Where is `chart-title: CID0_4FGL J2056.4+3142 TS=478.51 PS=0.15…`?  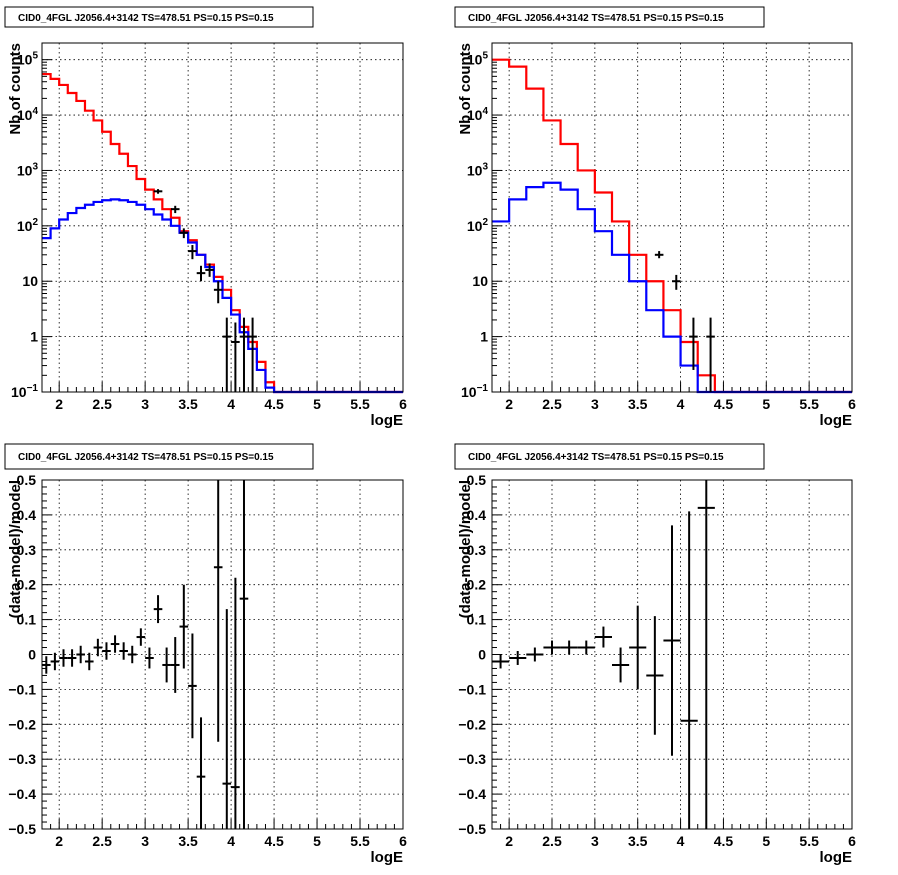
chart-title: CID0_4FGL J2056.4+3142 TS=478.51 PS=0.15… is located at coordinates (596, 457).